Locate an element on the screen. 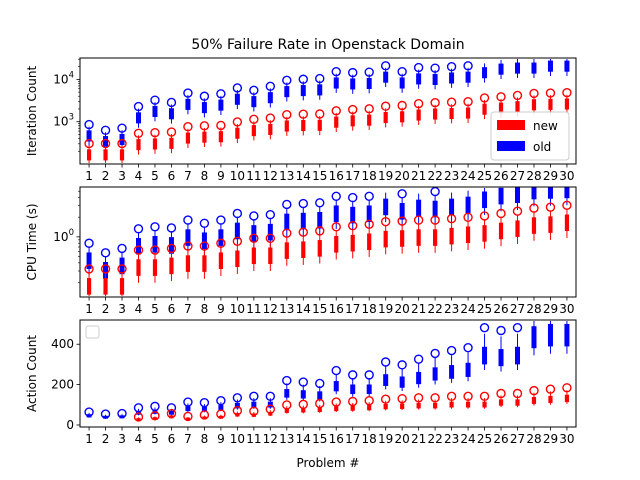 The width and height of the screenshot is (640, 480). x-tick-label: 17 is located at coordinates (352, 439).